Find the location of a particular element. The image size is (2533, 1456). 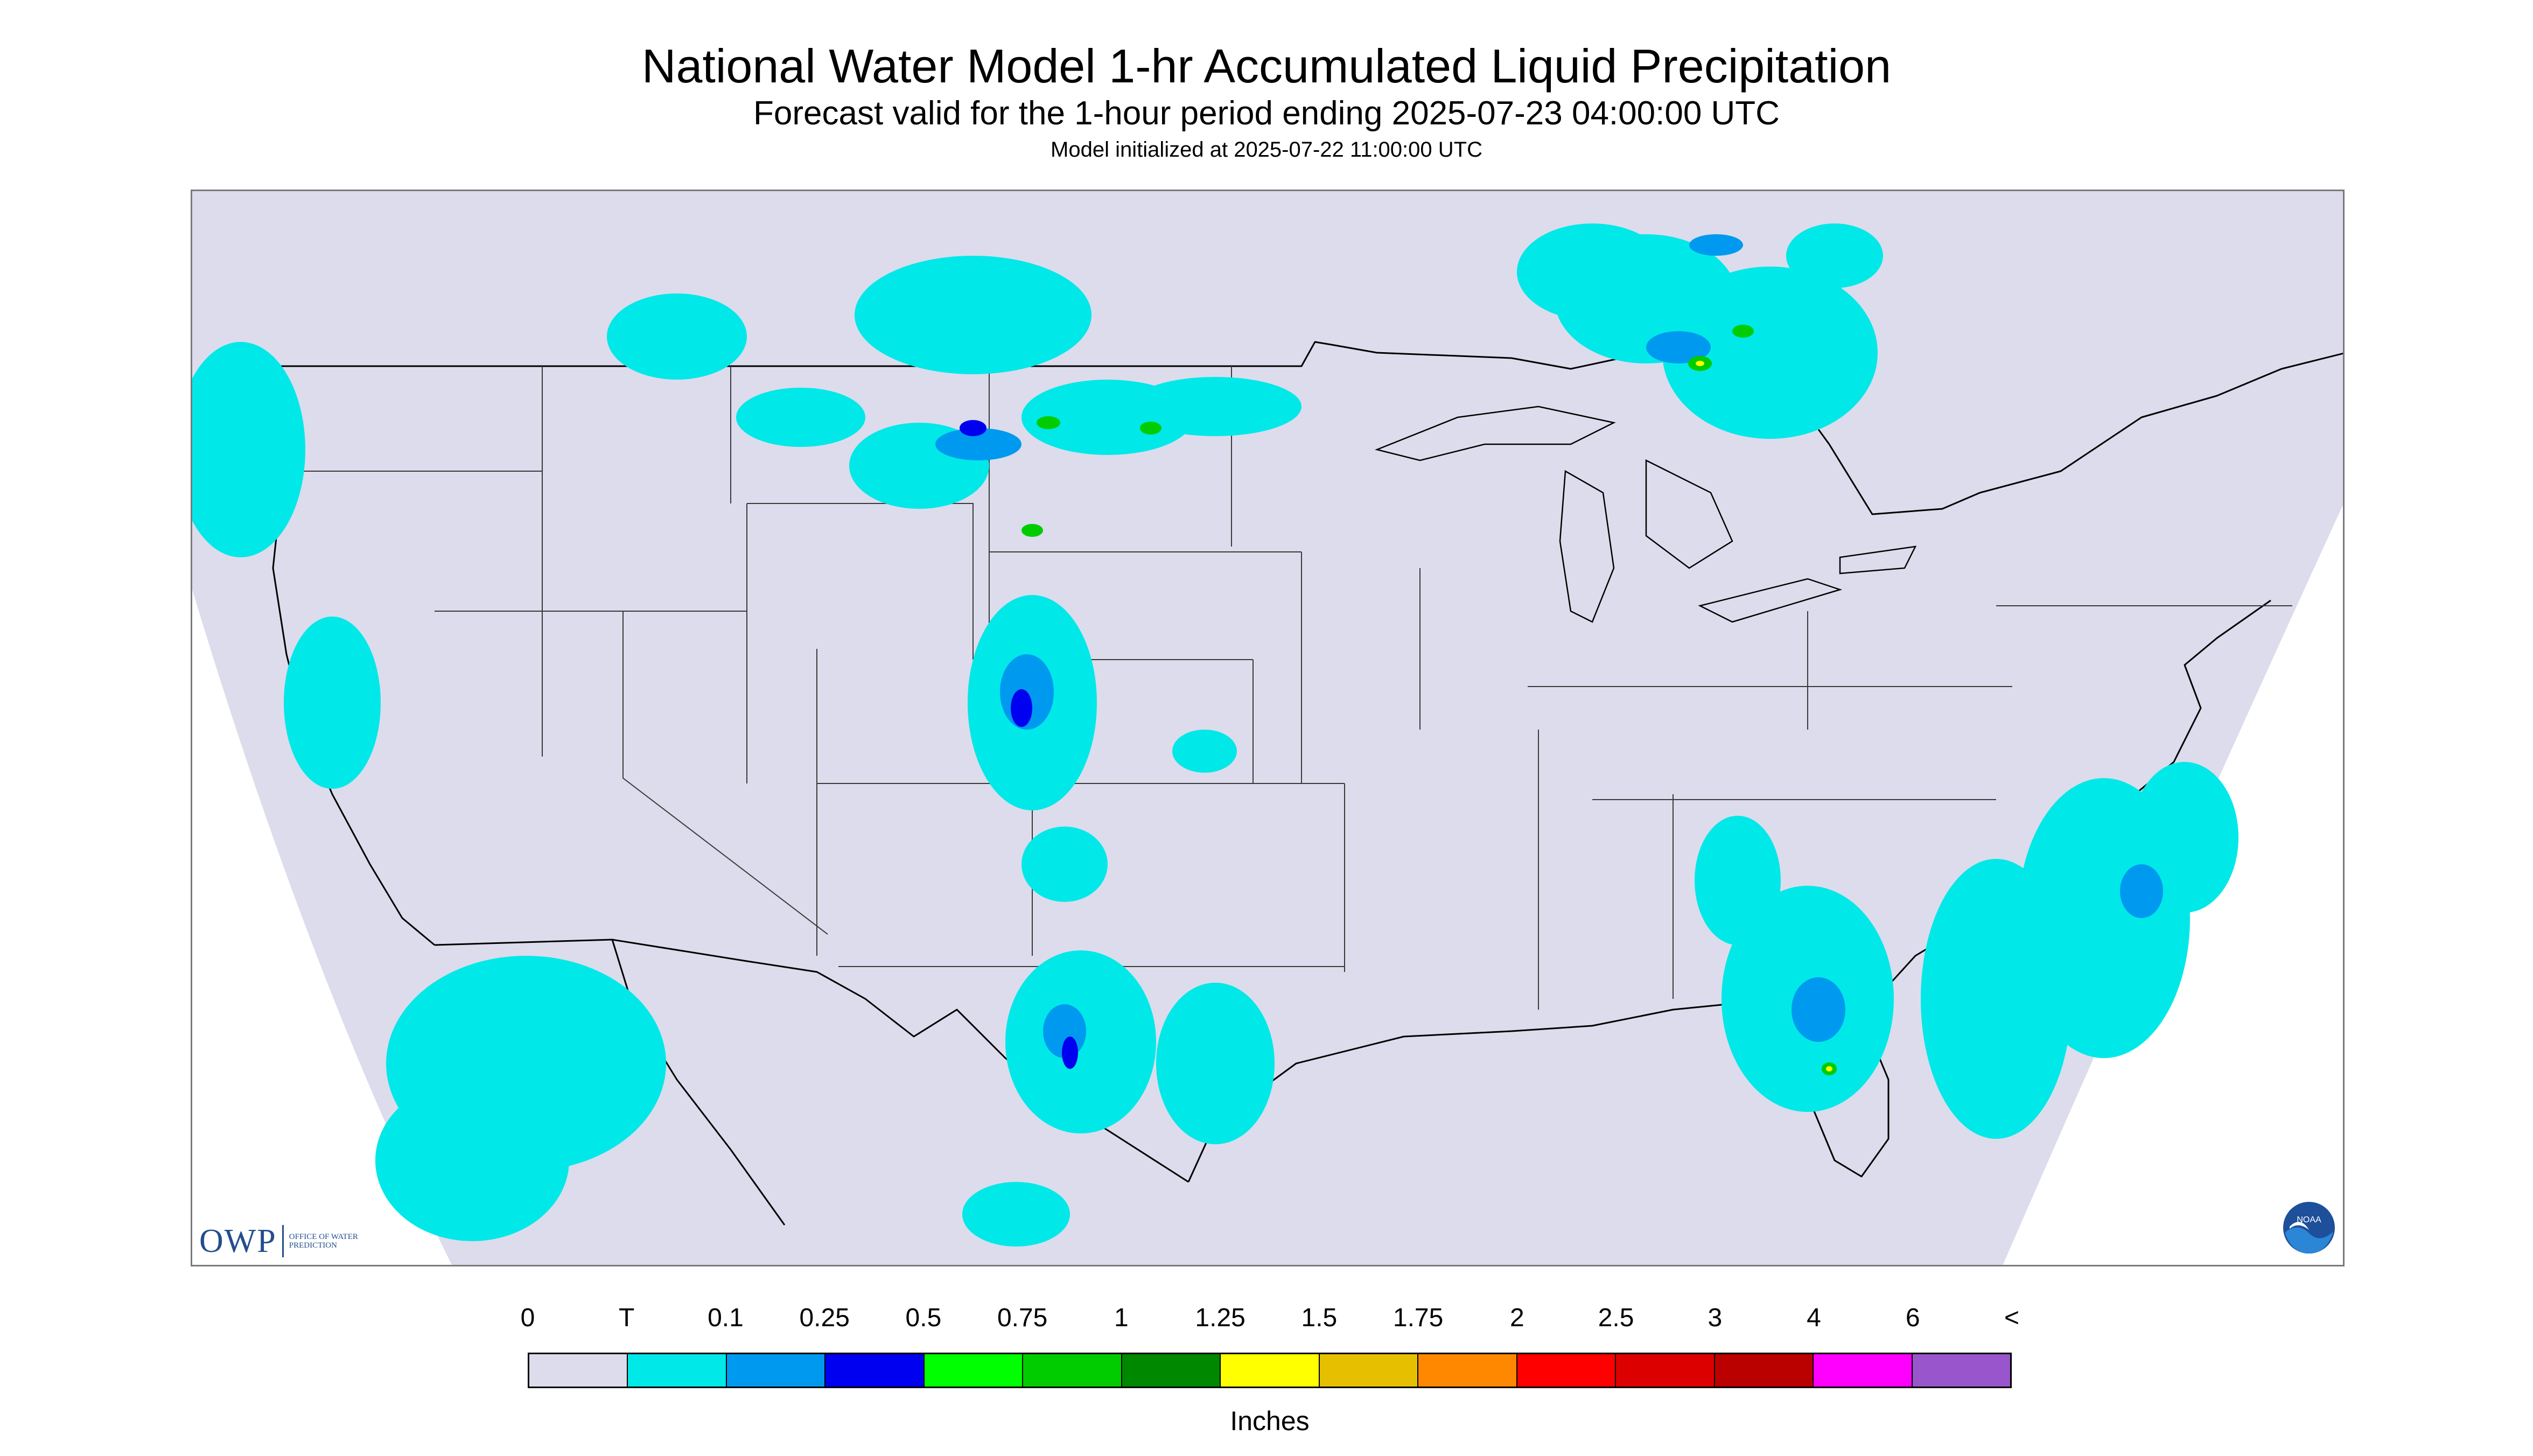

lake-michigan is located at coordinates (1587, 546).